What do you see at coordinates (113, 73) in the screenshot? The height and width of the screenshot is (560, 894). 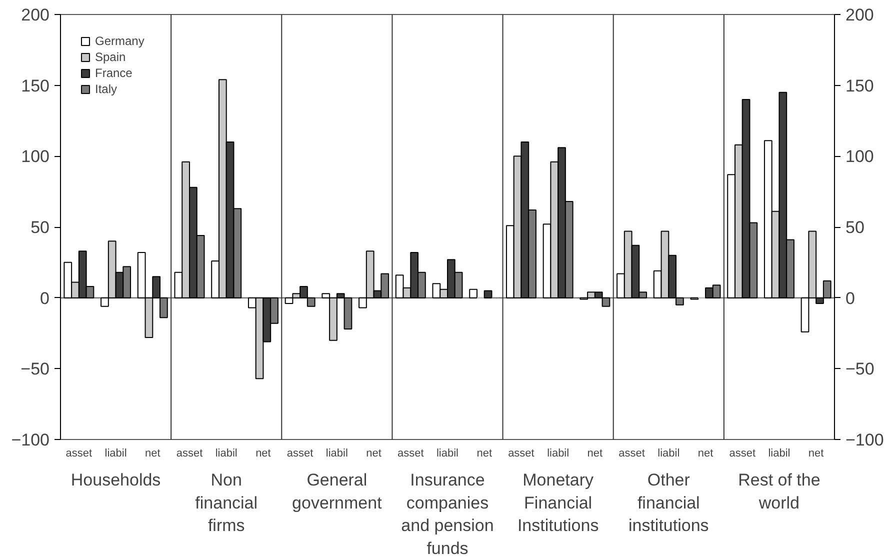 I see `legend-label: France` at bounding box center [113, 73].